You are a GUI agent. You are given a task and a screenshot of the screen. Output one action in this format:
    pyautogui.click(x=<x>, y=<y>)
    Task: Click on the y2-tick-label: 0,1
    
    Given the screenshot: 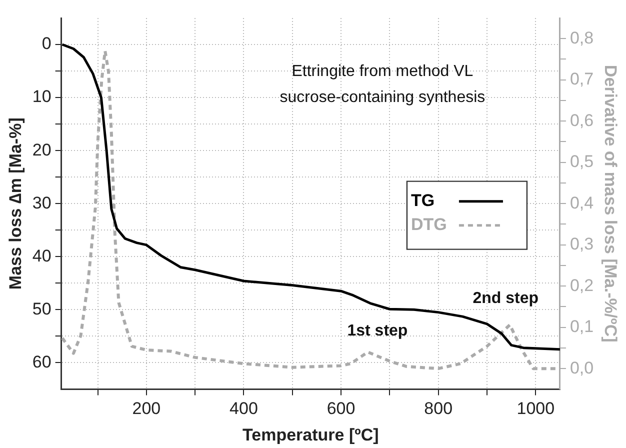 What is the action you would take?
    pyautogui.click(x=582, y=326)
    